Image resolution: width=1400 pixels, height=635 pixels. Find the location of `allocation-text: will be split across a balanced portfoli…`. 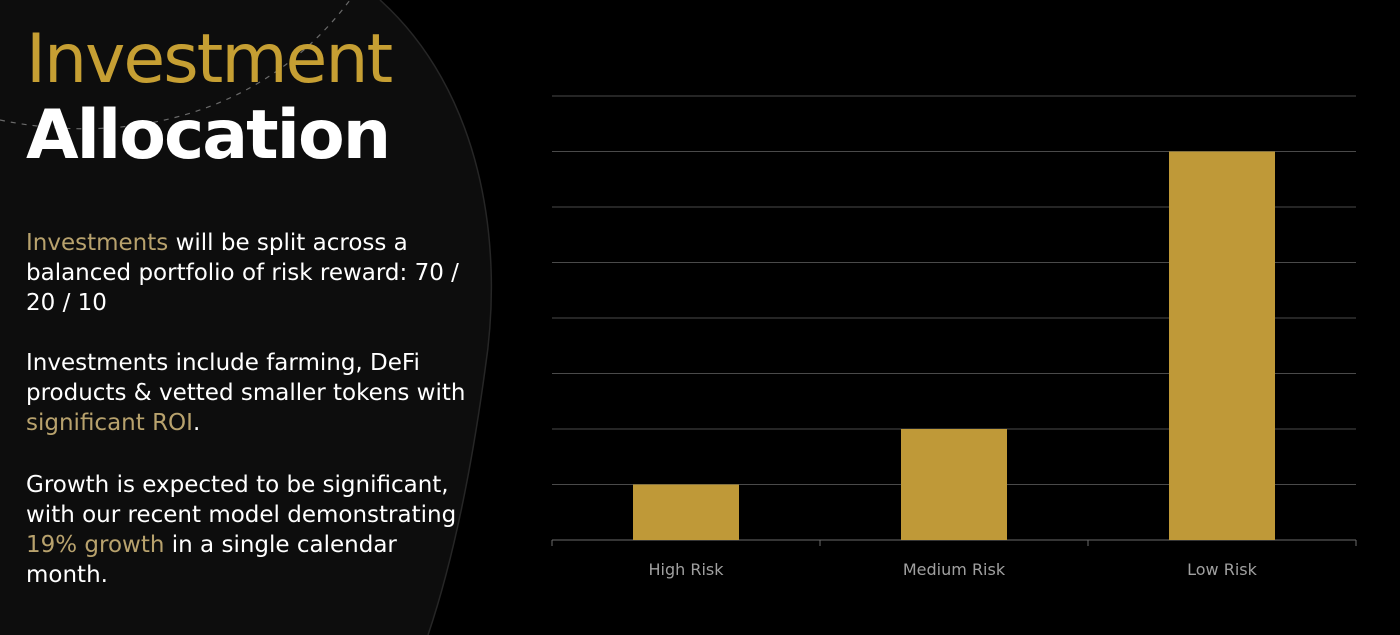

allocation-text: will be split across a balanced portfoli… is located at coordinates (242, 273).